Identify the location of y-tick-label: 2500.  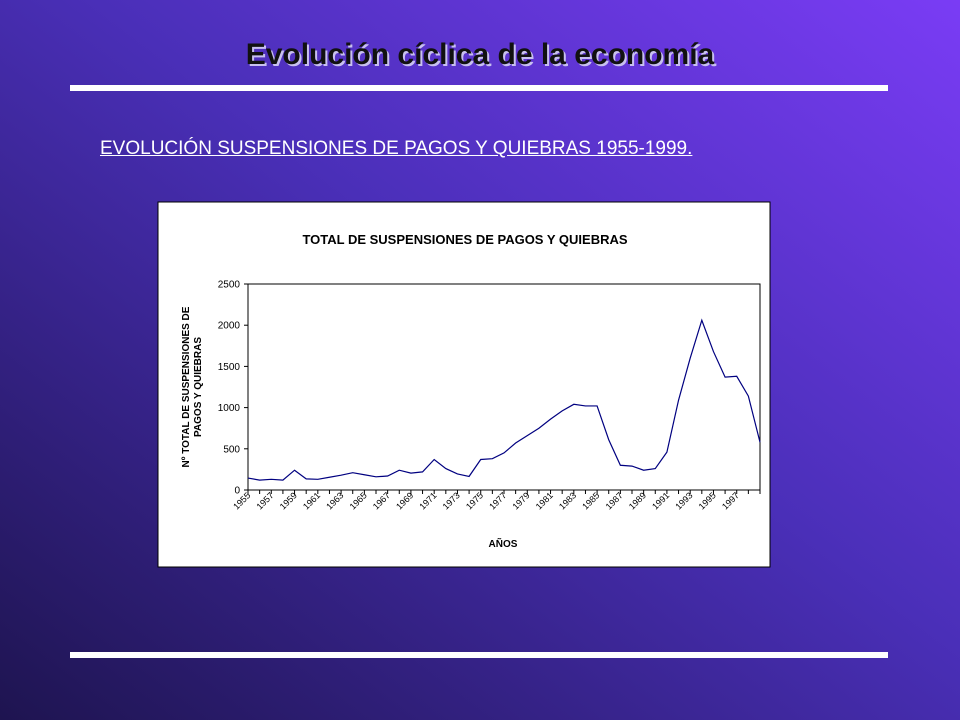
(229, 285).